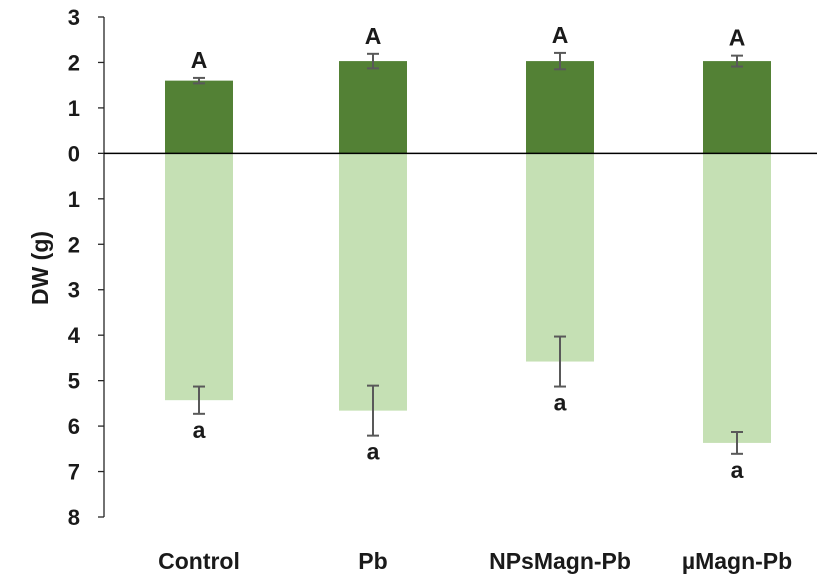 Image resolution: width=817 pixels, height=583 pixels. I want to click on x-category-label: NPsMagn-Pb, so click(560, 561).